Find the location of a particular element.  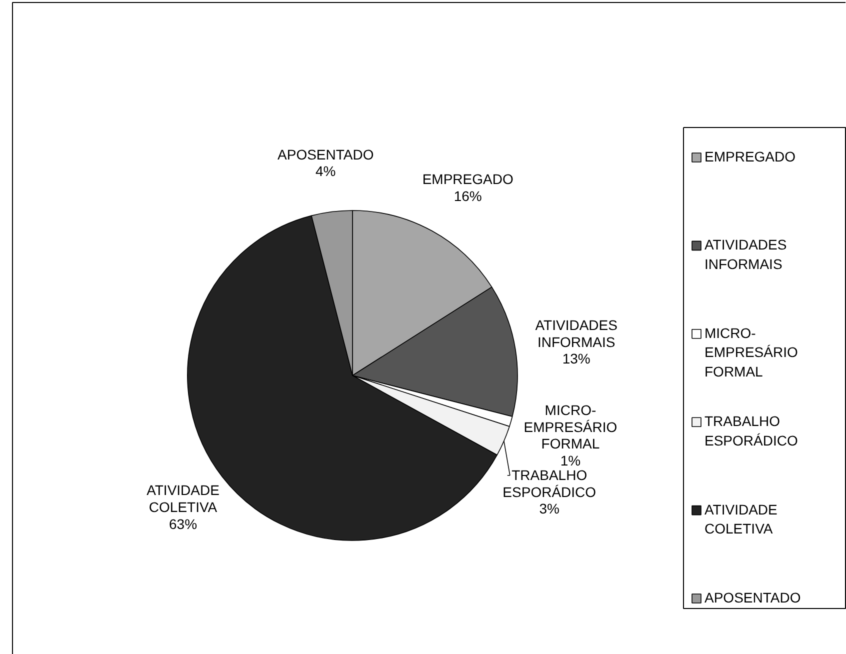

data-label: 13% is located at coordinates (576, 358).